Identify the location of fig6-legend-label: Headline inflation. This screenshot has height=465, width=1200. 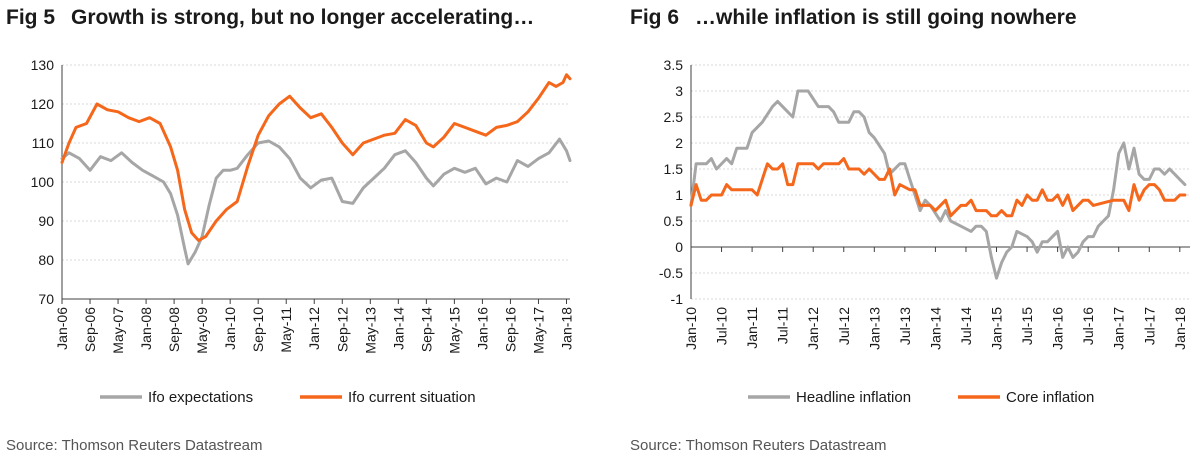
(853, 397).